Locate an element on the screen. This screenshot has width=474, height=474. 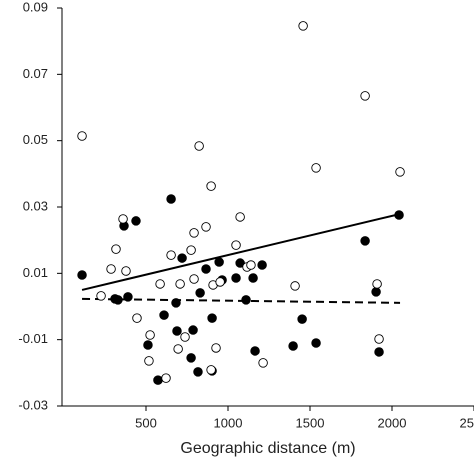
x-tick-label: 1500 is located at coordinates (310, 422).